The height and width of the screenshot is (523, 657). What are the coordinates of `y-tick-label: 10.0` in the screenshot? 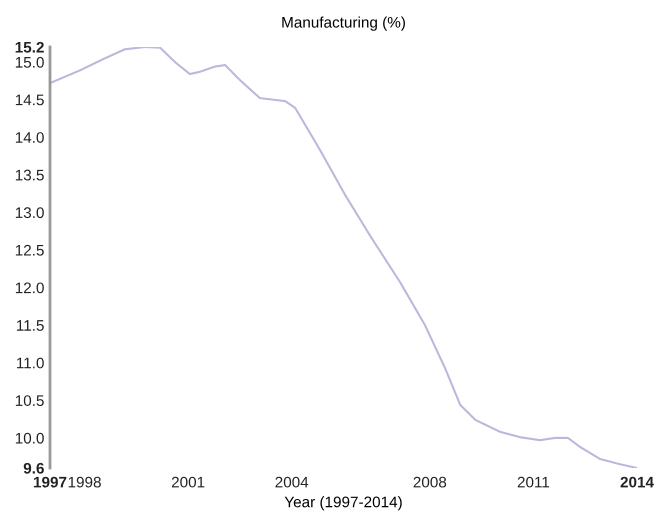 It's located at (30, 438).